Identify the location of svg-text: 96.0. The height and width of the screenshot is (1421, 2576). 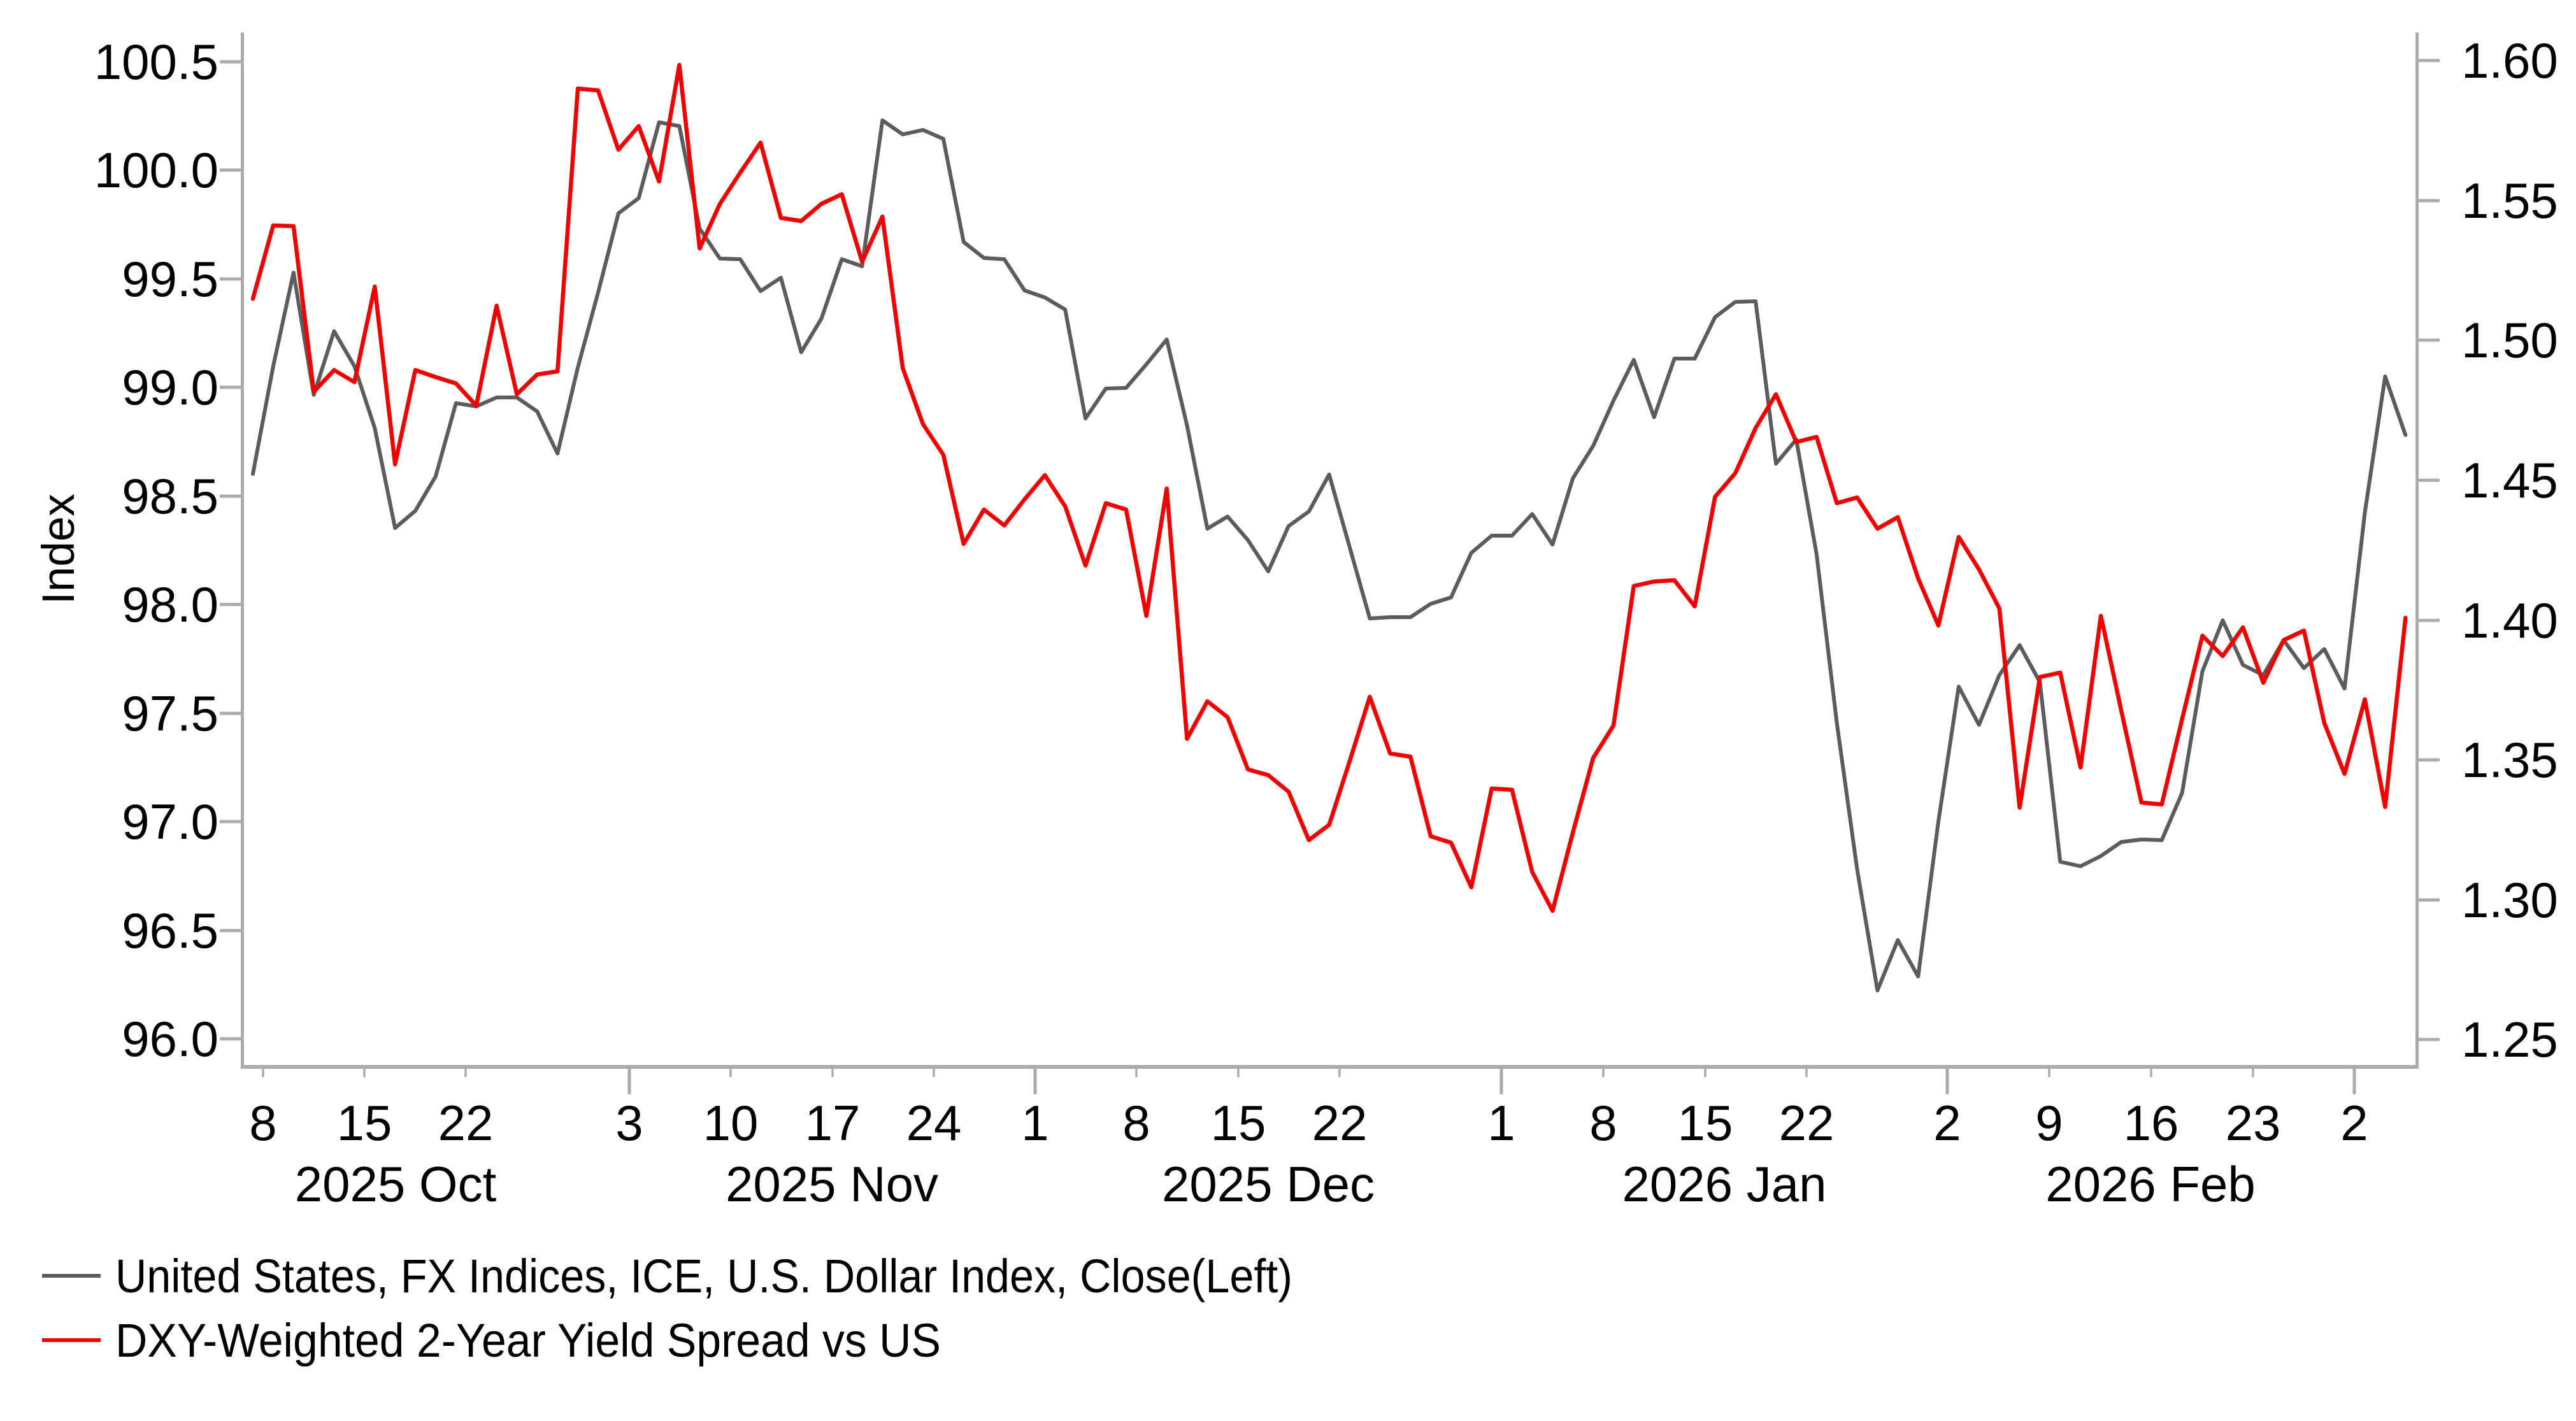
(170, 1039).